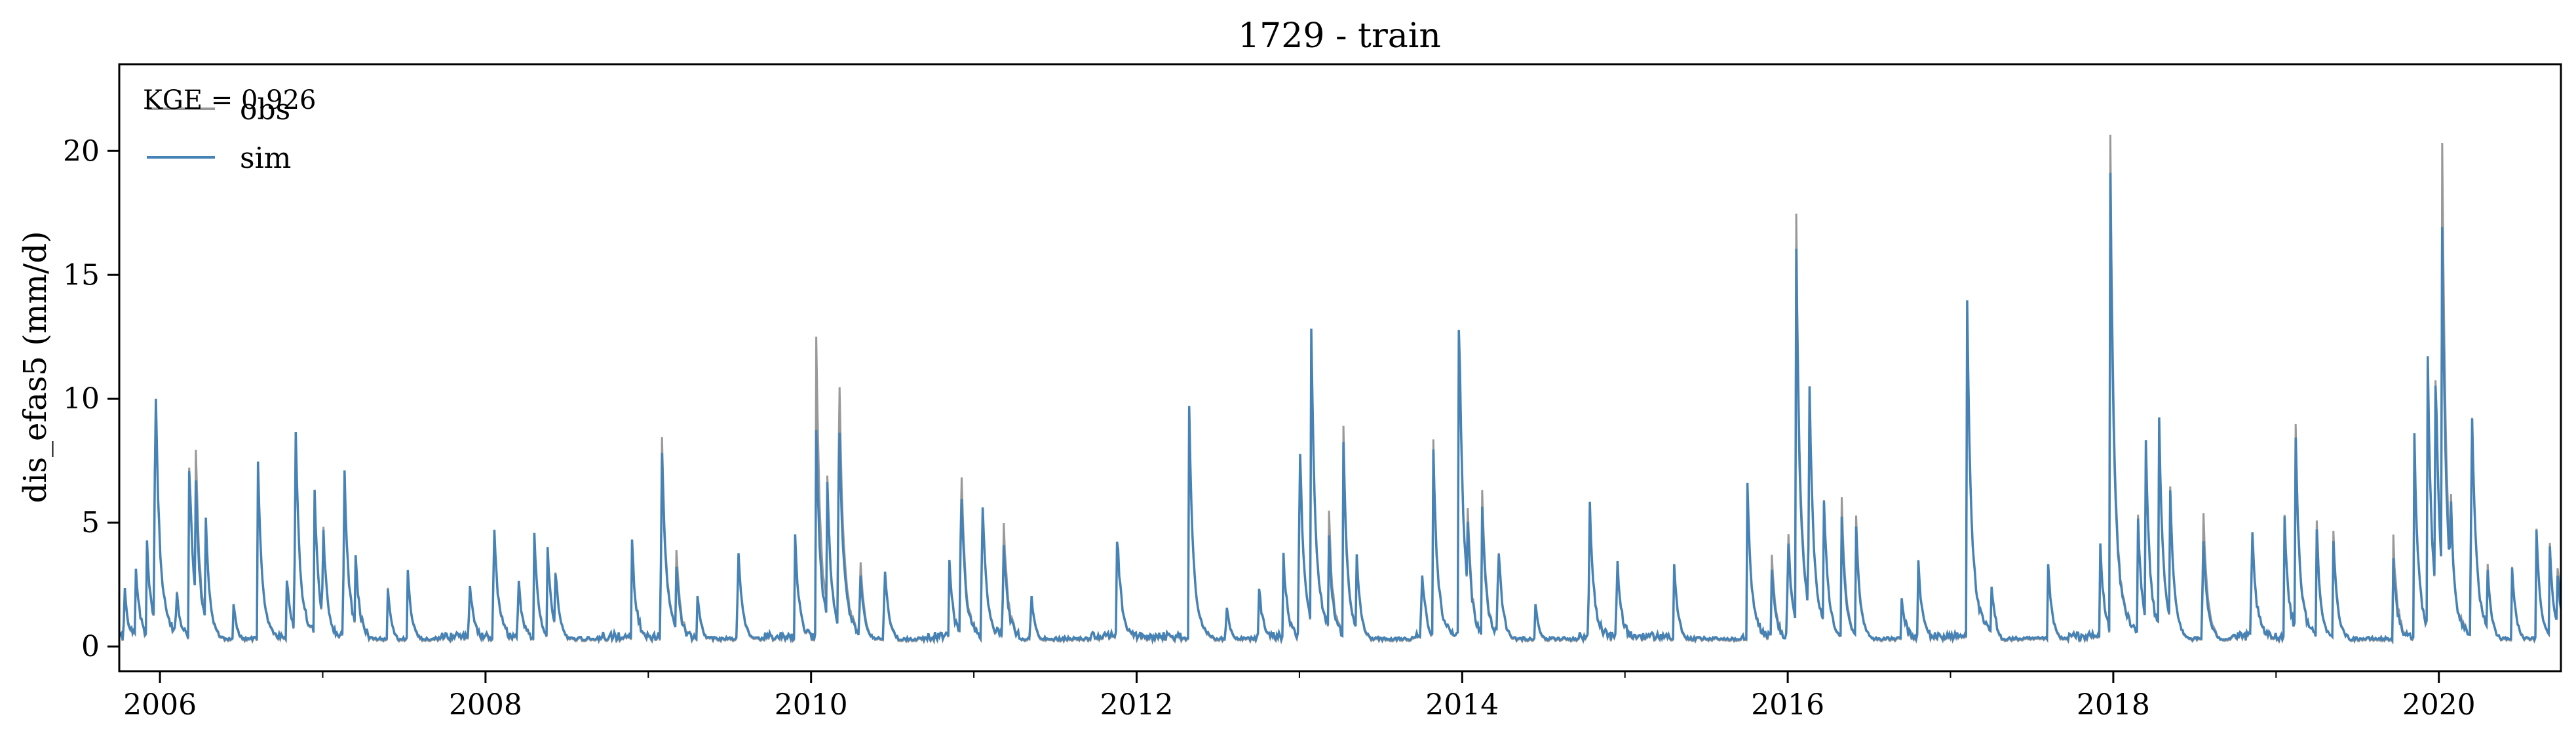  I want to click on legend-sim-label: sim, so click(265, 158).